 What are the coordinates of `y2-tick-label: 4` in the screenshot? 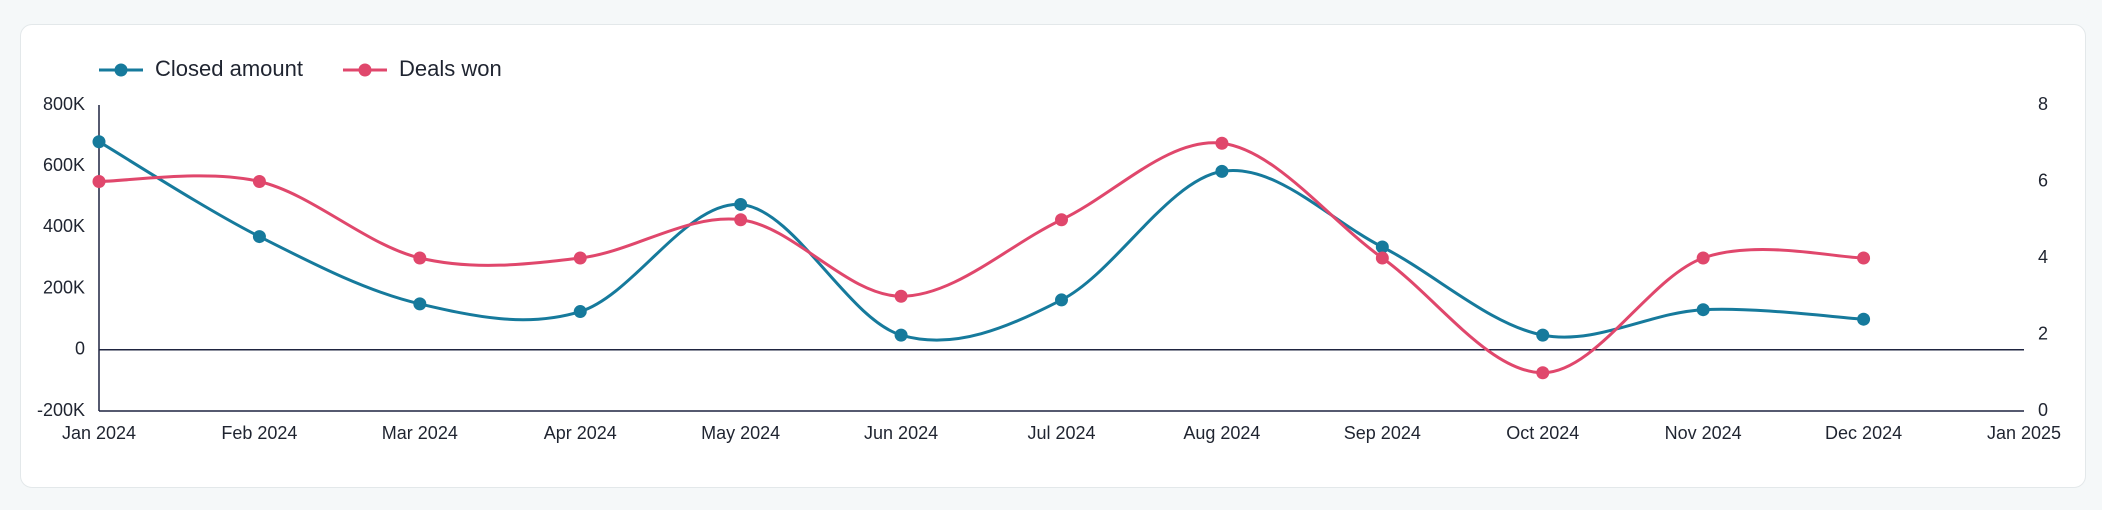 It's located at (2043, 257).